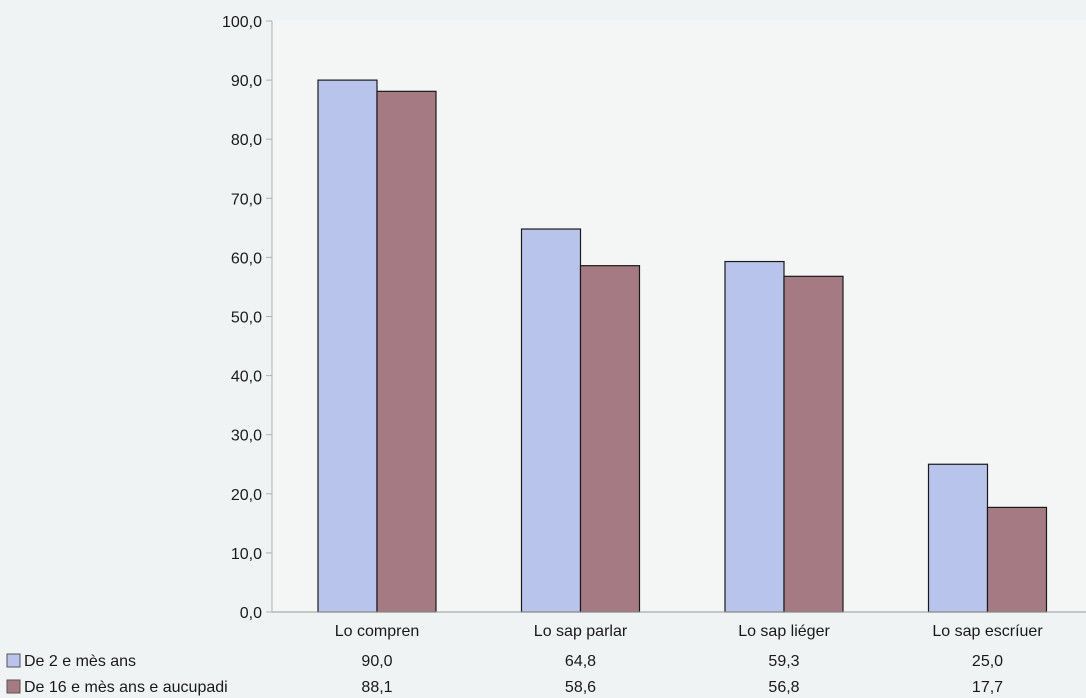  Describe the element at coordinates (783, 661) in the screenshot. I see `data-table-value: 59,3` at that location.